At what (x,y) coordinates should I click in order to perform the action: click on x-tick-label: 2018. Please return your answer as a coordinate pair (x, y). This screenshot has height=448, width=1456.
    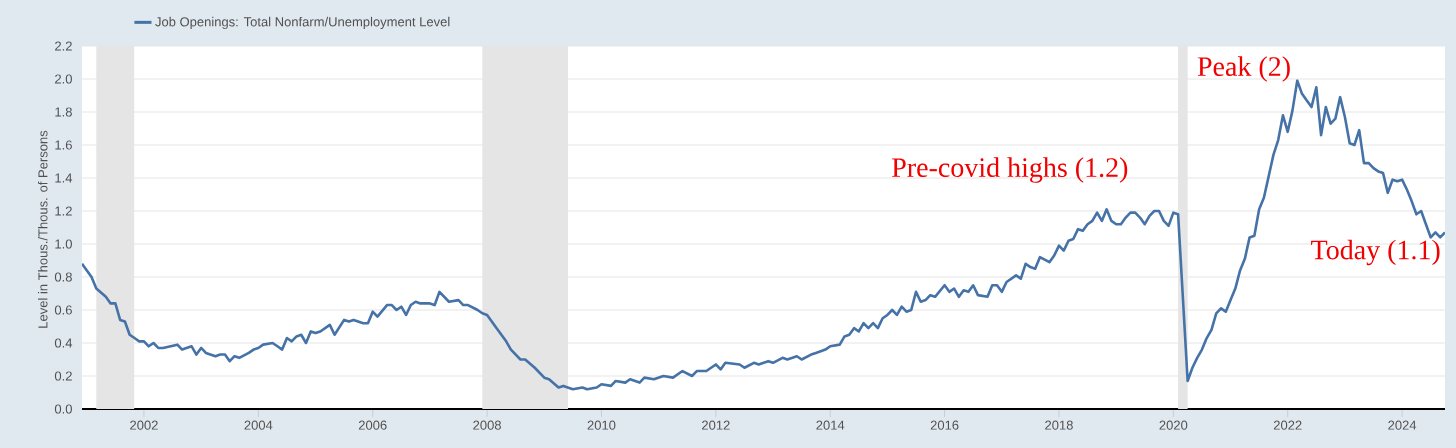
    Looking at the image, I should click on (1059, 425).